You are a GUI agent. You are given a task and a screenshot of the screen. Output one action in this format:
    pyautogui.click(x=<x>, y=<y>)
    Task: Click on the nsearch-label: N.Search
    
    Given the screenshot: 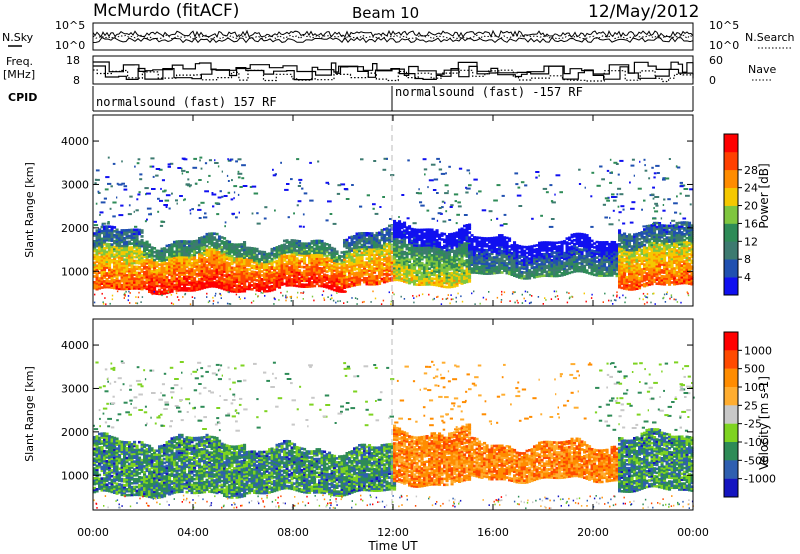 What is the action you would take?
    pyautogui.click(x=770, y=37)
    